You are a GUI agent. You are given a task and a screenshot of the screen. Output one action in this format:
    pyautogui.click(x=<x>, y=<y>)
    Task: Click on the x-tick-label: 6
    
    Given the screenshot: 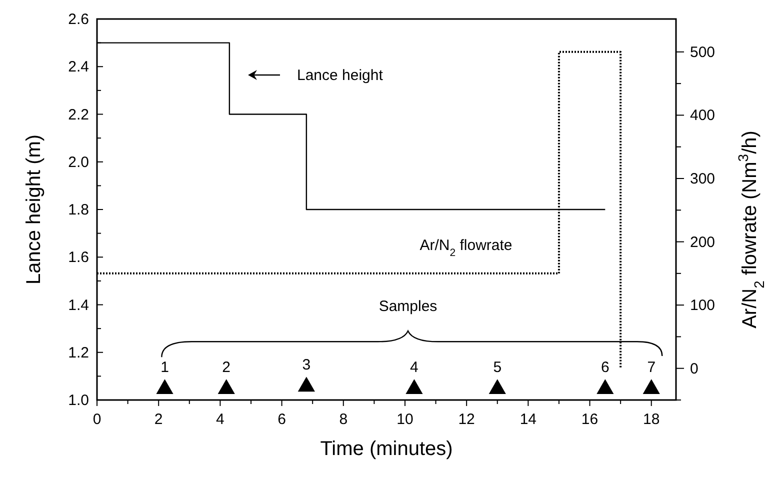 What is the action you would take?
    pyautogui.click(x=282, y=419)
    